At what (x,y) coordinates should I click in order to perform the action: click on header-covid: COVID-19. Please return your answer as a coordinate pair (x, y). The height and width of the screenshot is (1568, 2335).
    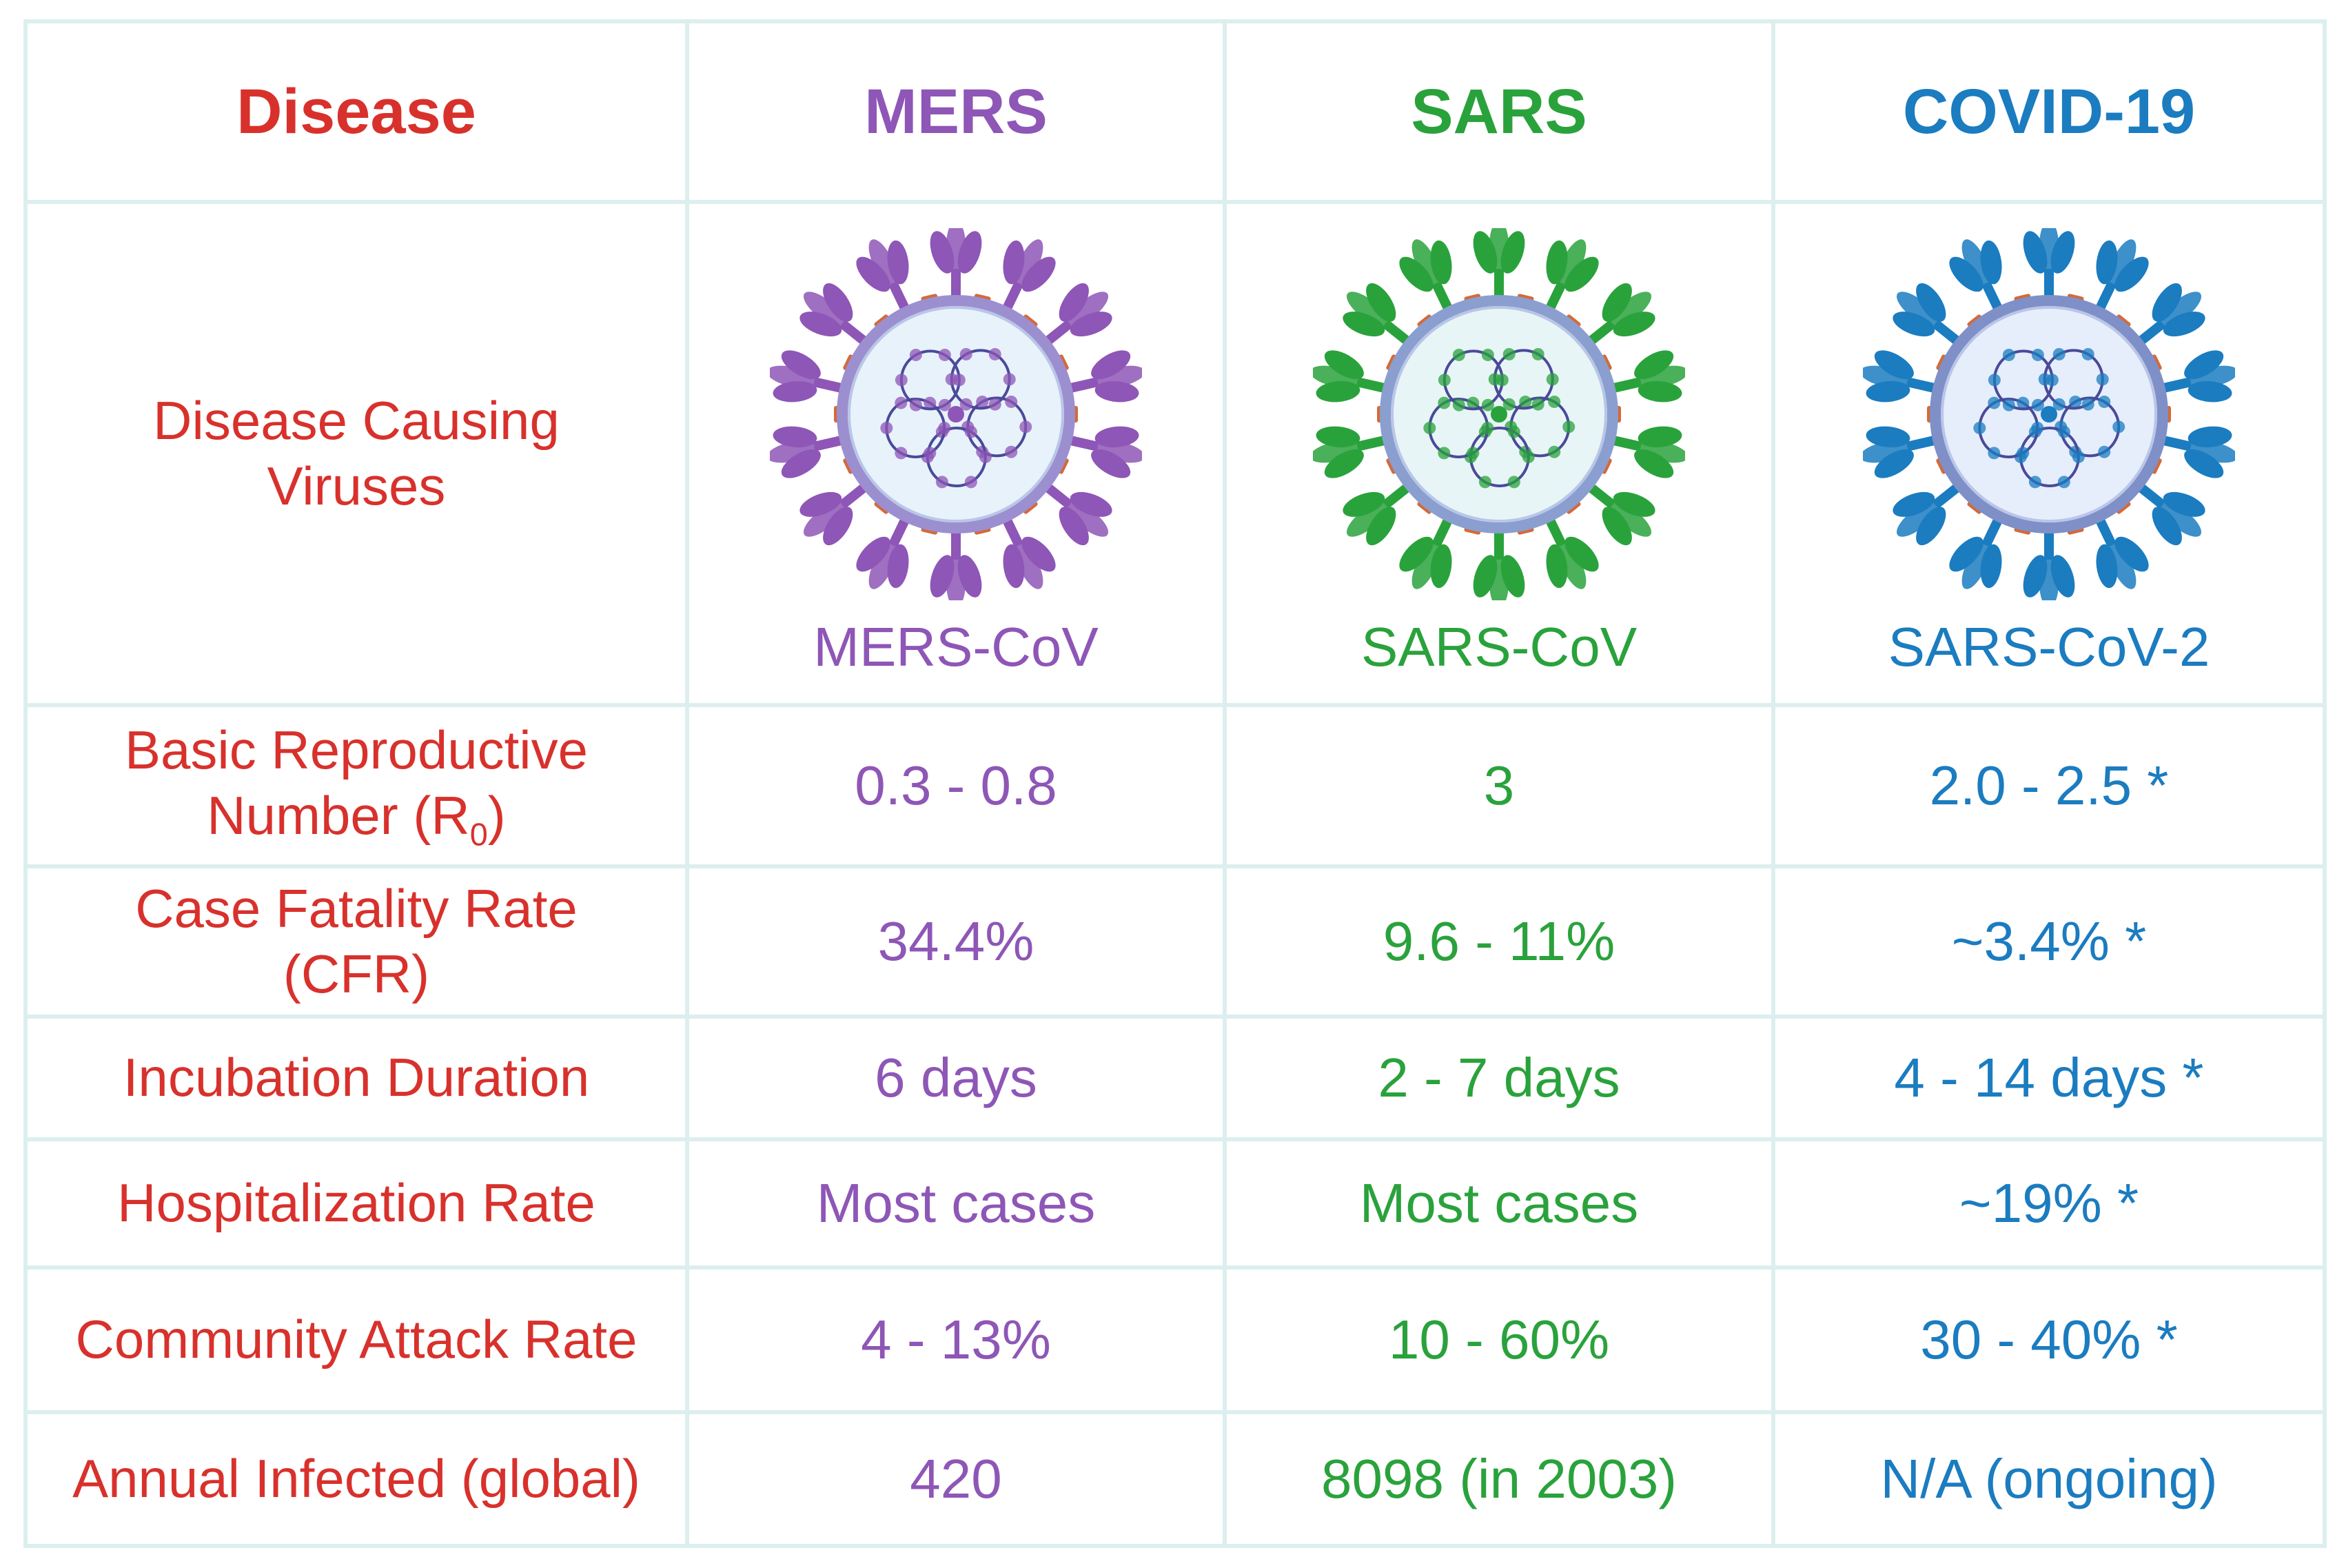
    Looking at the image, I should click on (2049, 111).